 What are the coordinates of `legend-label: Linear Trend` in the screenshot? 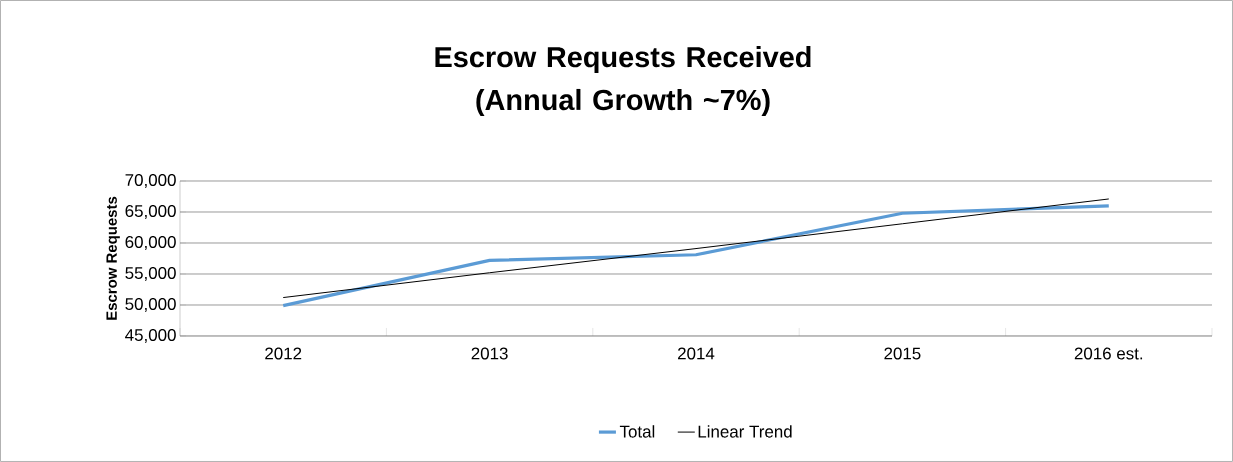 It's located at (745, 431).